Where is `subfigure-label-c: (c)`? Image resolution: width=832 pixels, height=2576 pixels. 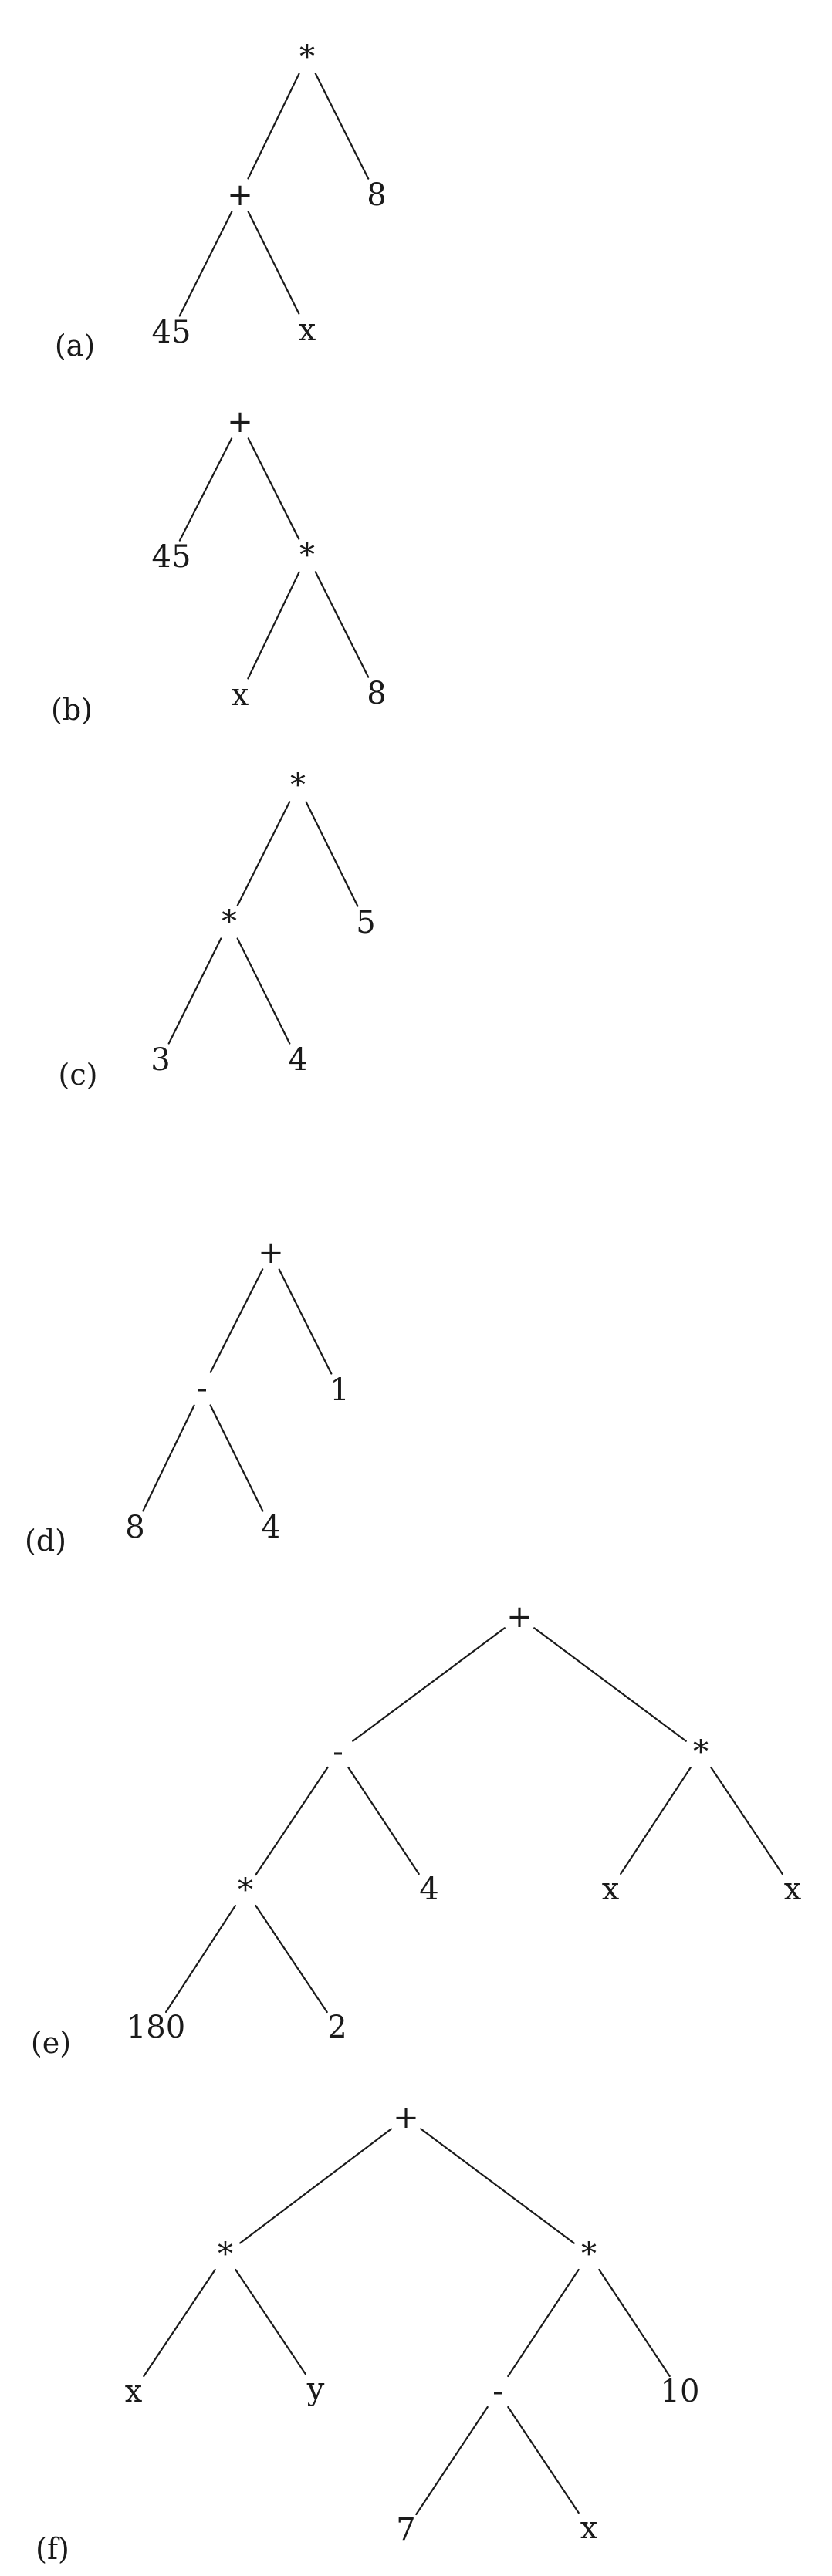 subfigure-label-c: (c) is located at coordinates (78, 1075).